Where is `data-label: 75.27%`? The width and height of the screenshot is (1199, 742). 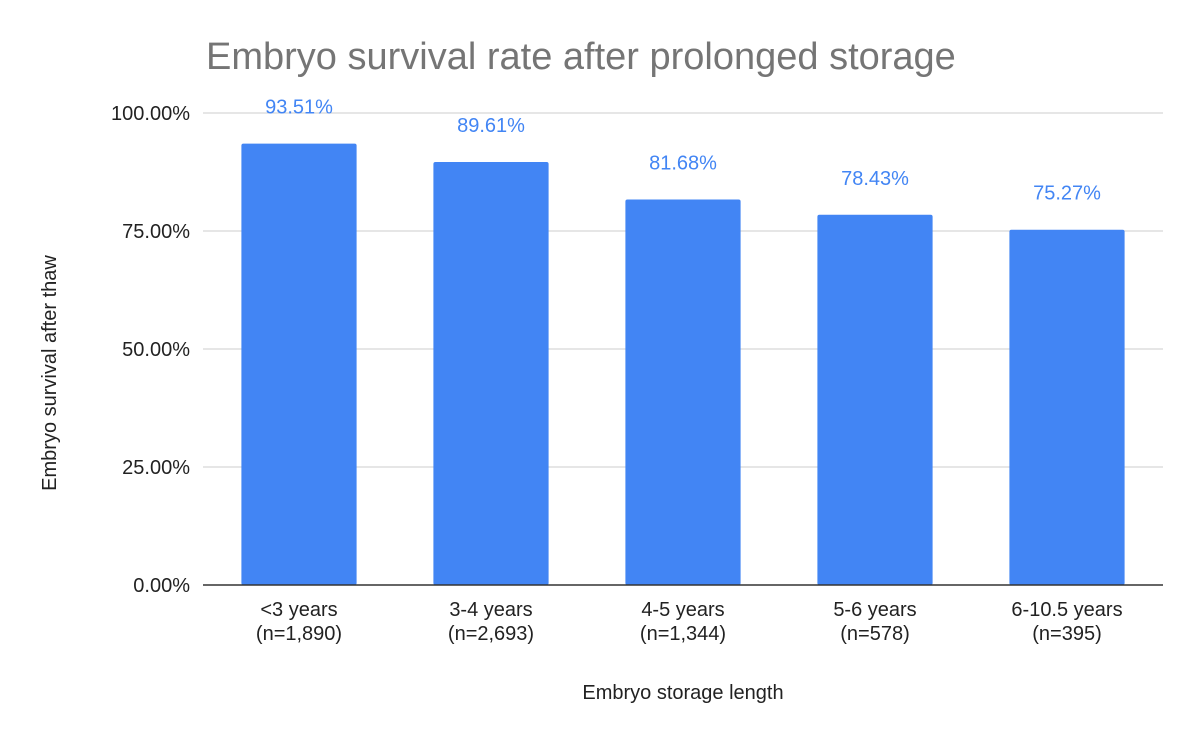
data-label: 75.27% is located at coordinates (1067, 194).